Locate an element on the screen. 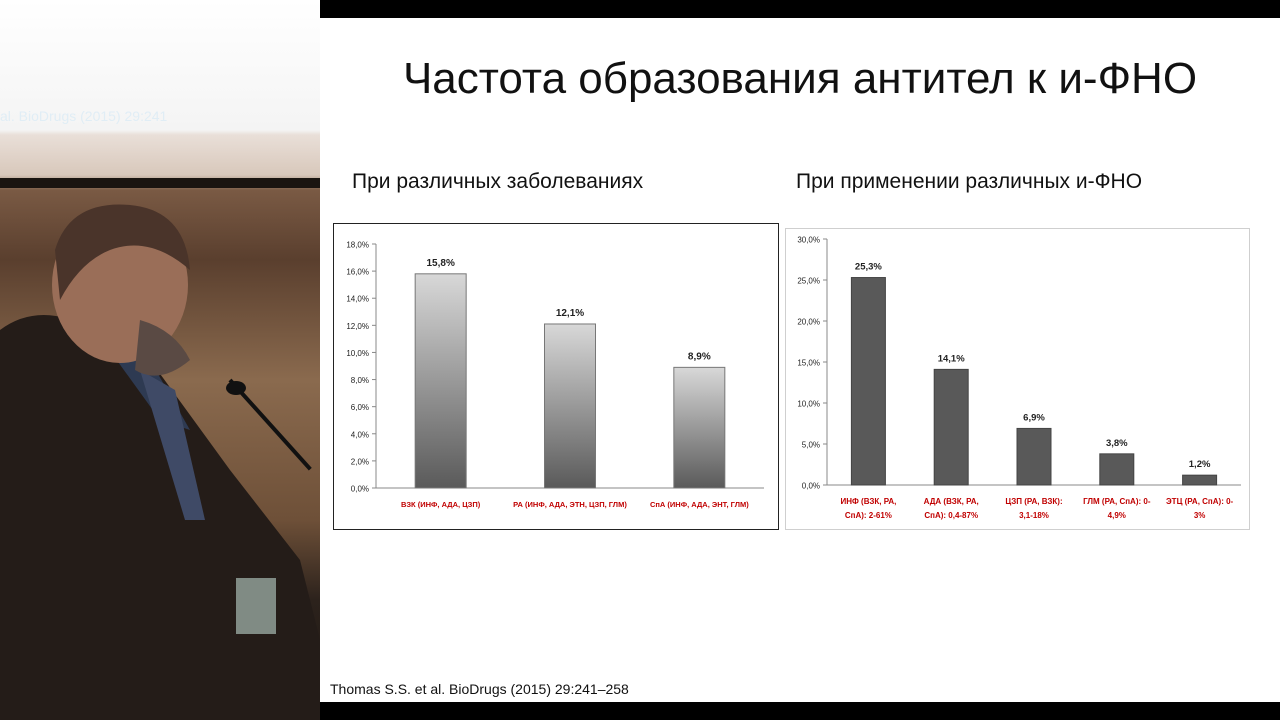 The image size is (1280, 720). bar-value-label: 1,2% is located at coordinates (1200, 464).